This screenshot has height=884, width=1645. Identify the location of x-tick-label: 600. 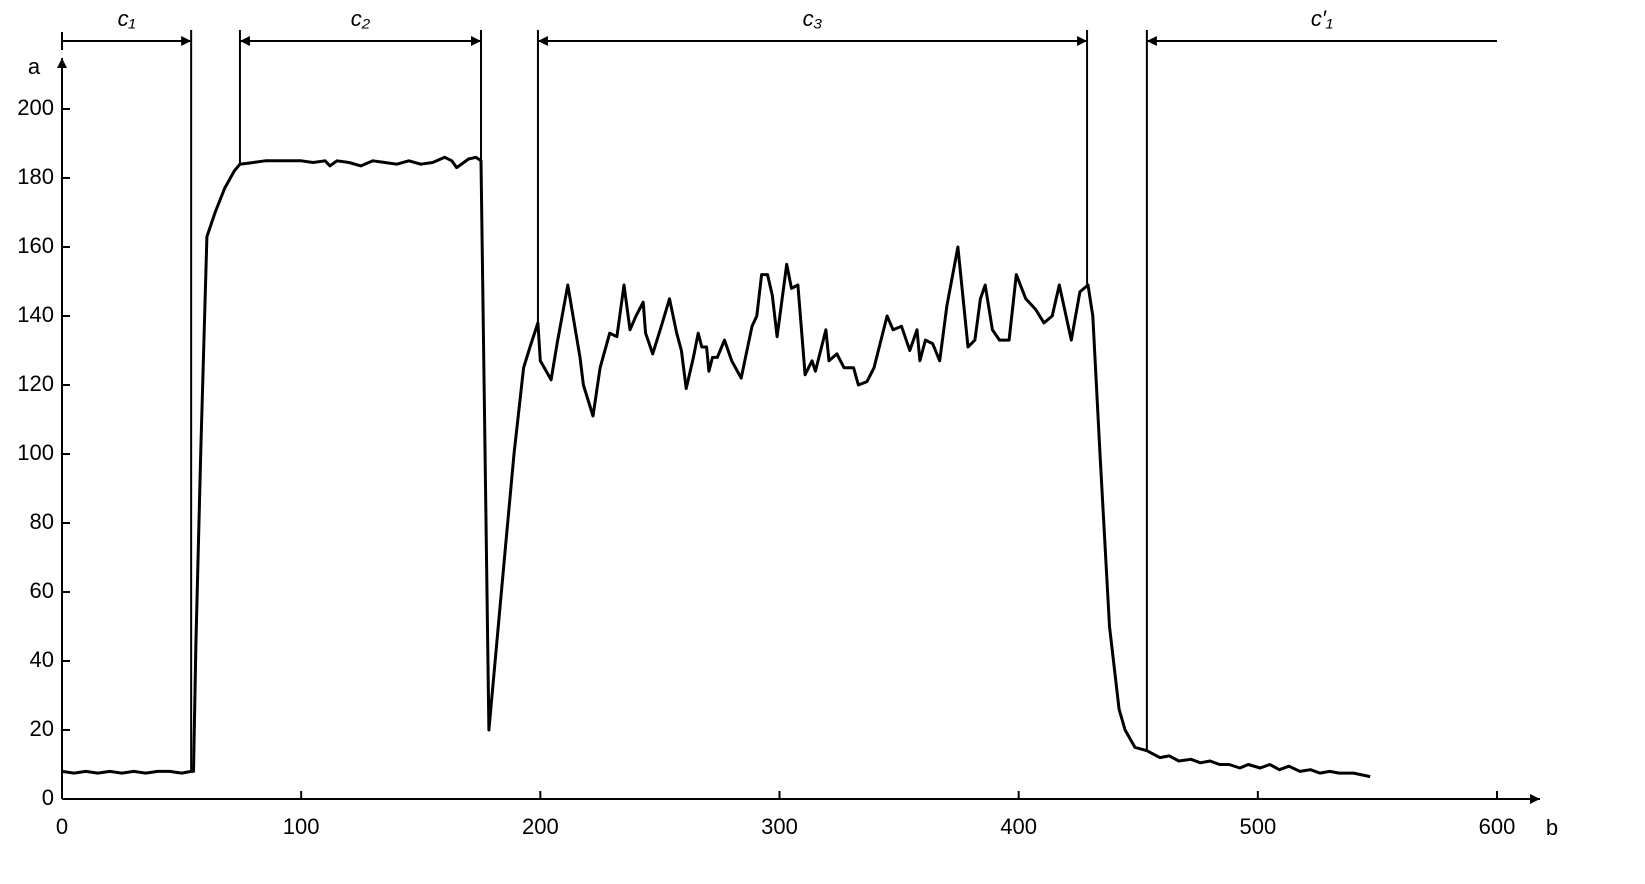
(1497, 826).